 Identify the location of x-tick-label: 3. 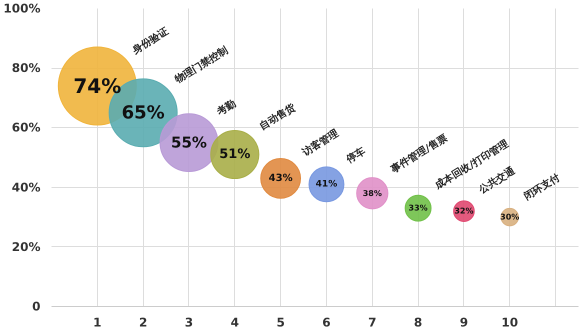
(189, 323).